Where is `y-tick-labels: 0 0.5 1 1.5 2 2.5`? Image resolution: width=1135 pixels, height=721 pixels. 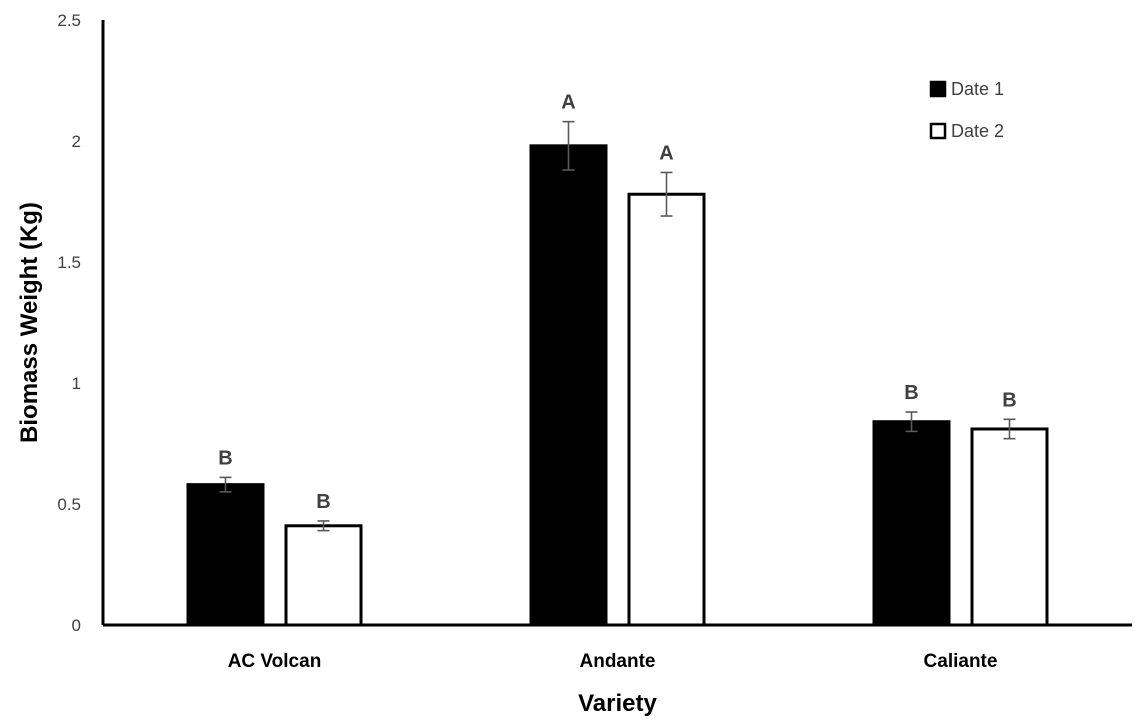 y-tick-labels: 0 0.5 1 1.5 2 2.5 is located at coordinates (69, 323).